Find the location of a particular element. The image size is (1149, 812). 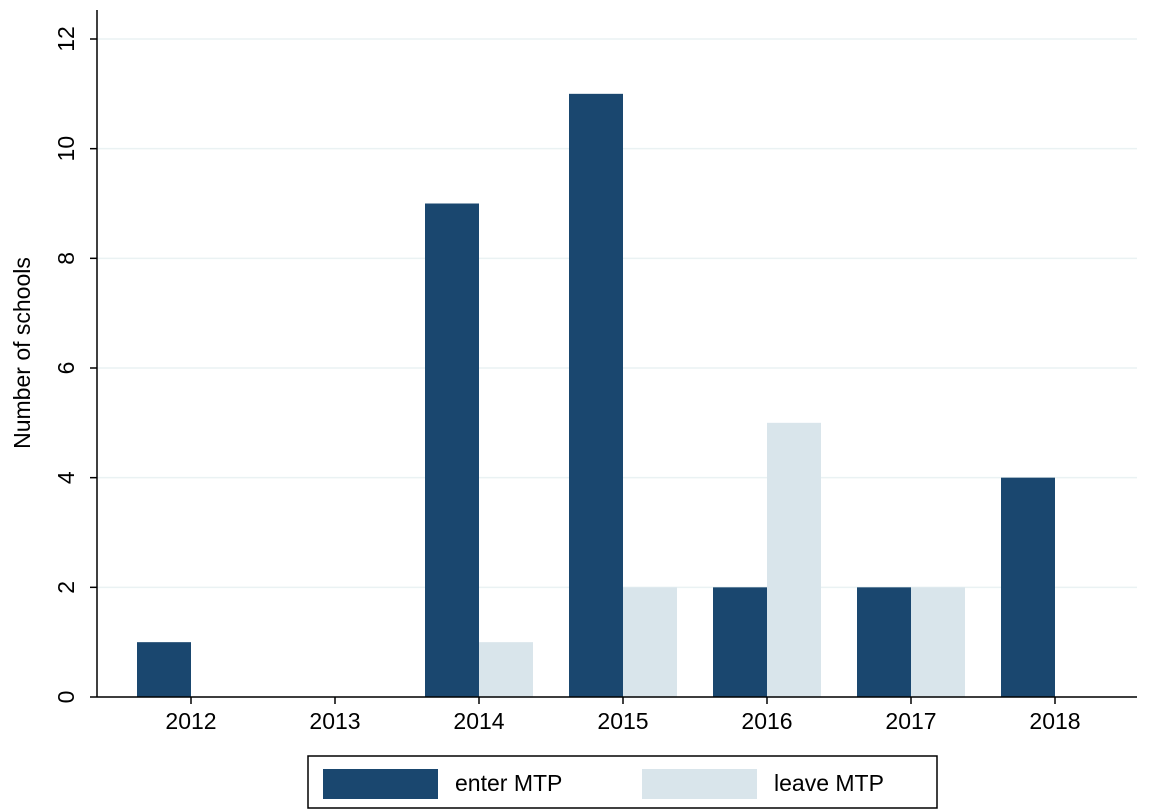

y-tick-label: 4 is located at coordinates (66, 477).